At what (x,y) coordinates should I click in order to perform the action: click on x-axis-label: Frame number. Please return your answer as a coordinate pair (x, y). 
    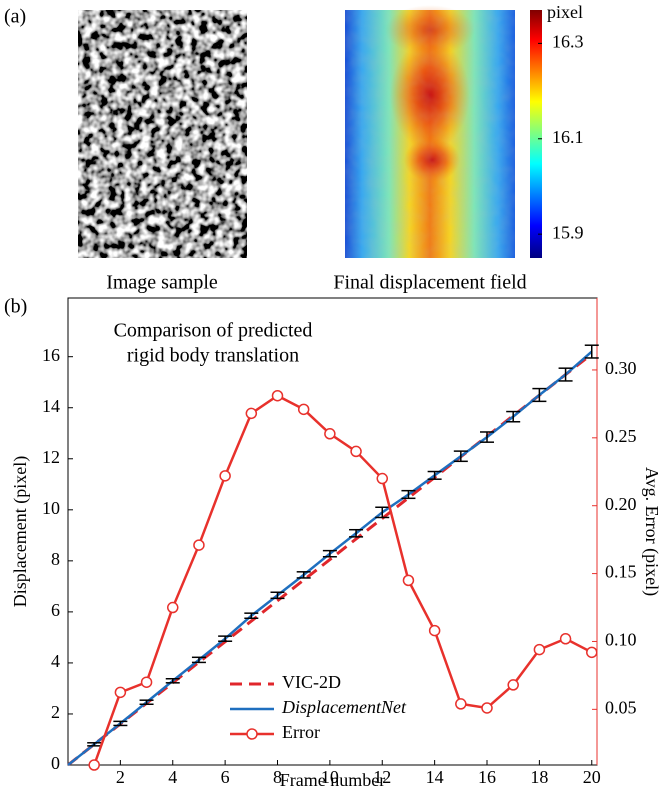
    Looking at the image, I should click on (332, 780).